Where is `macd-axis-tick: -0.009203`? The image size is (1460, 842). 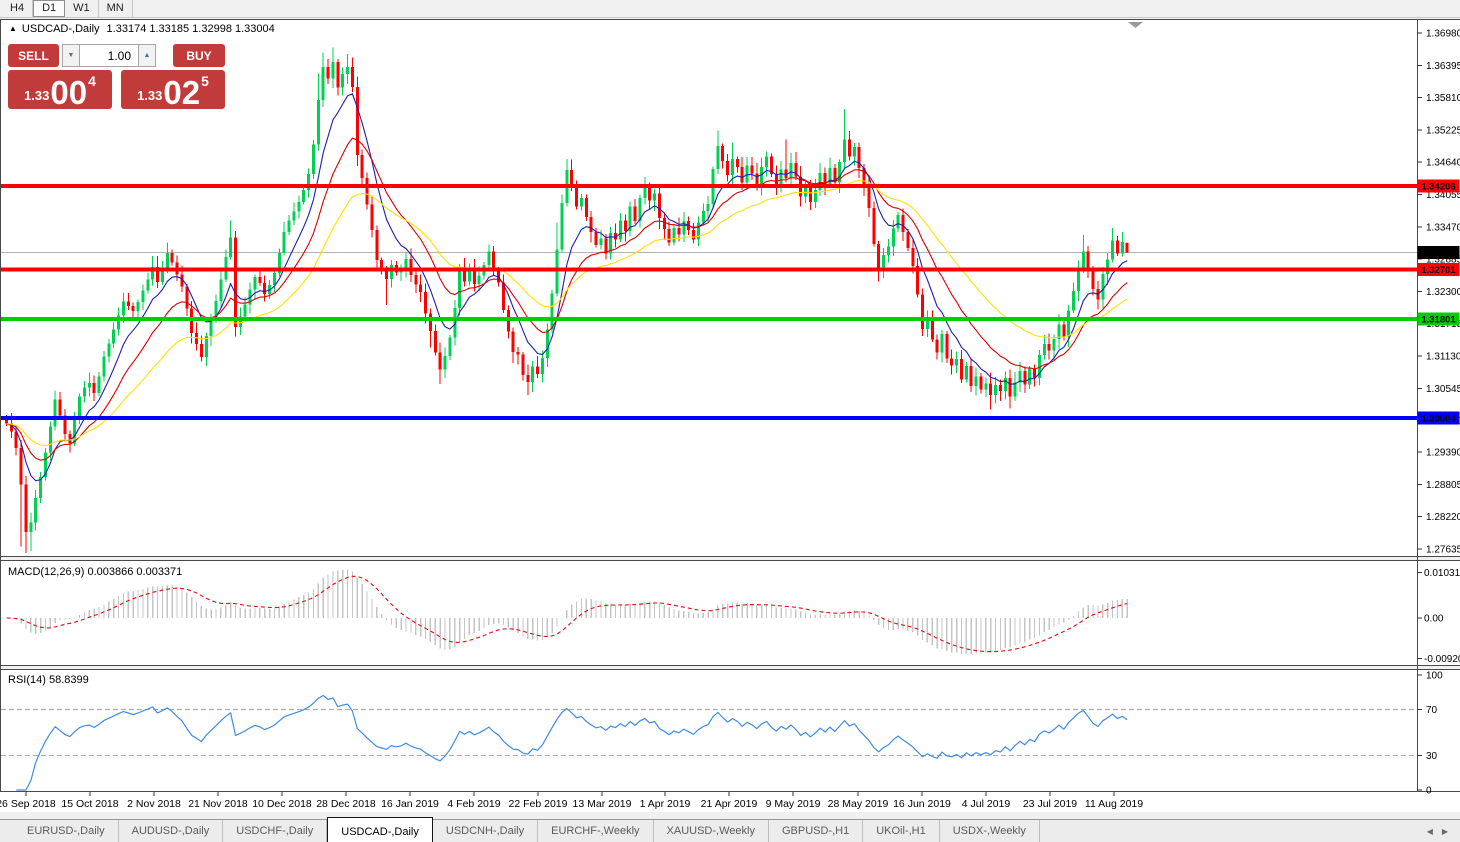 macd-axis-tick: -0.009203 is located at coordinates (1442, 659).